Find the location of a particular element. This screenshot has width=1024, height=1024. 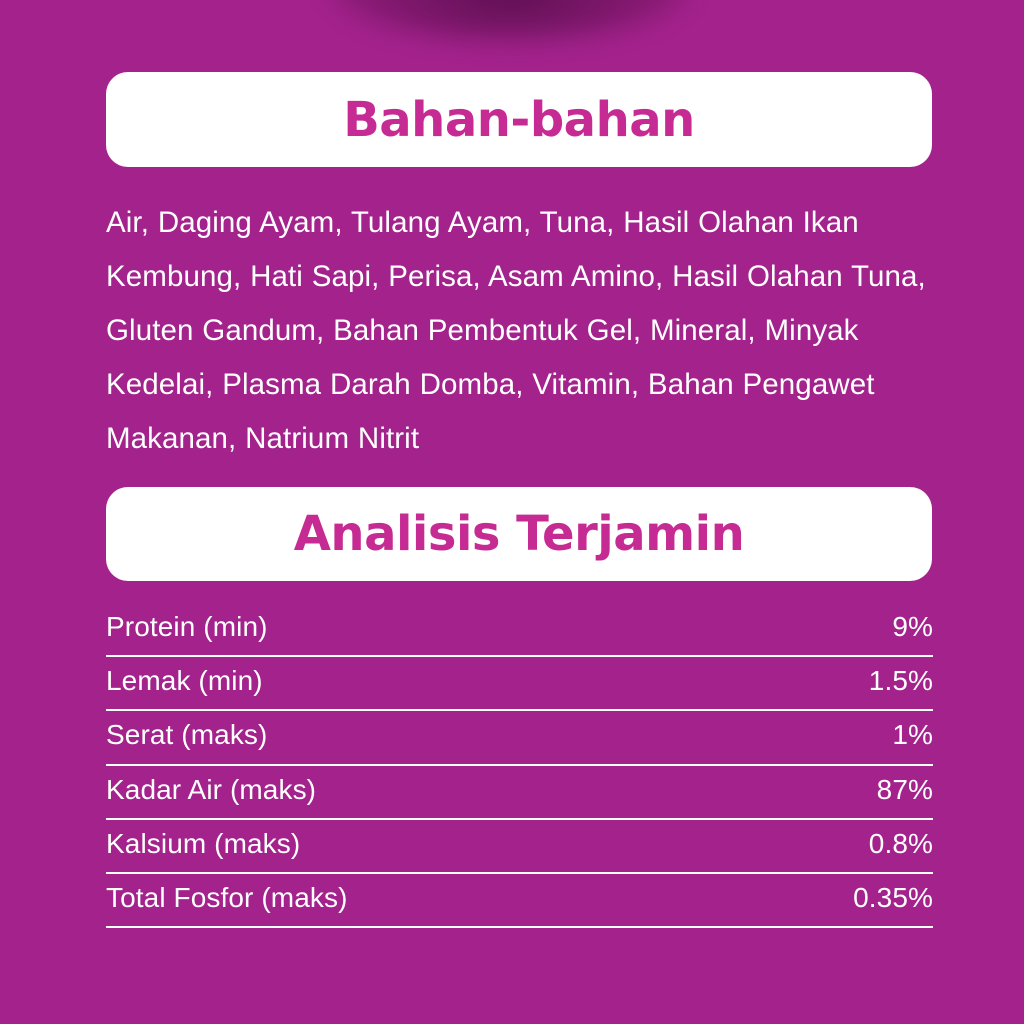

analysis-heading-label: Analisis Terjamin is located at coordinates (519, 534).